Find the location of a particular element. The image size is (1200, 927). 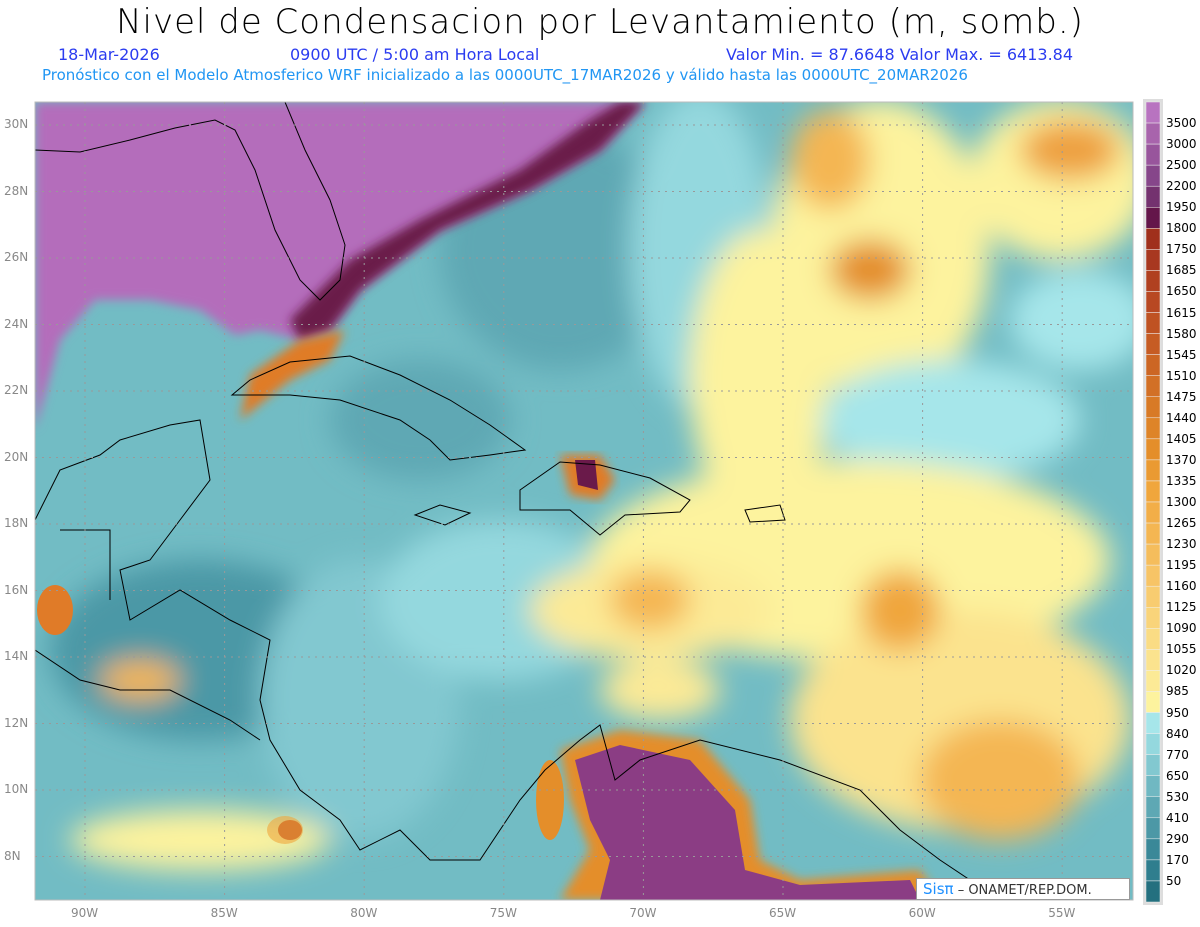

lon-label: 80W is located at coordinates (364, 913).